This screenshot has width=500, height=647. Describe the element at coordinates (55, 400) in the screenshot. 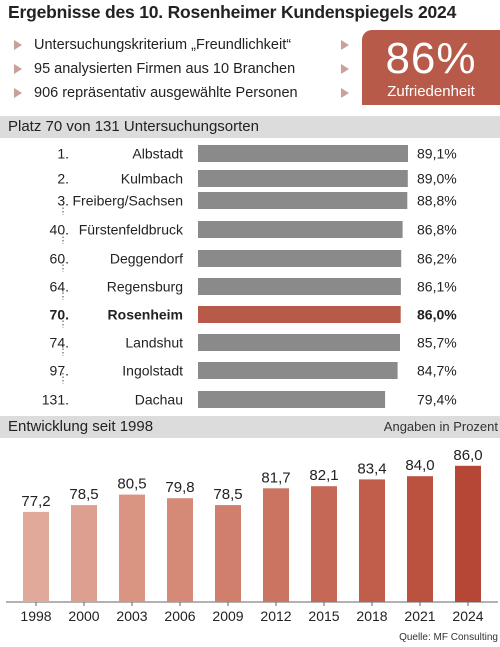

I see `rank-label: 131.` at that location.